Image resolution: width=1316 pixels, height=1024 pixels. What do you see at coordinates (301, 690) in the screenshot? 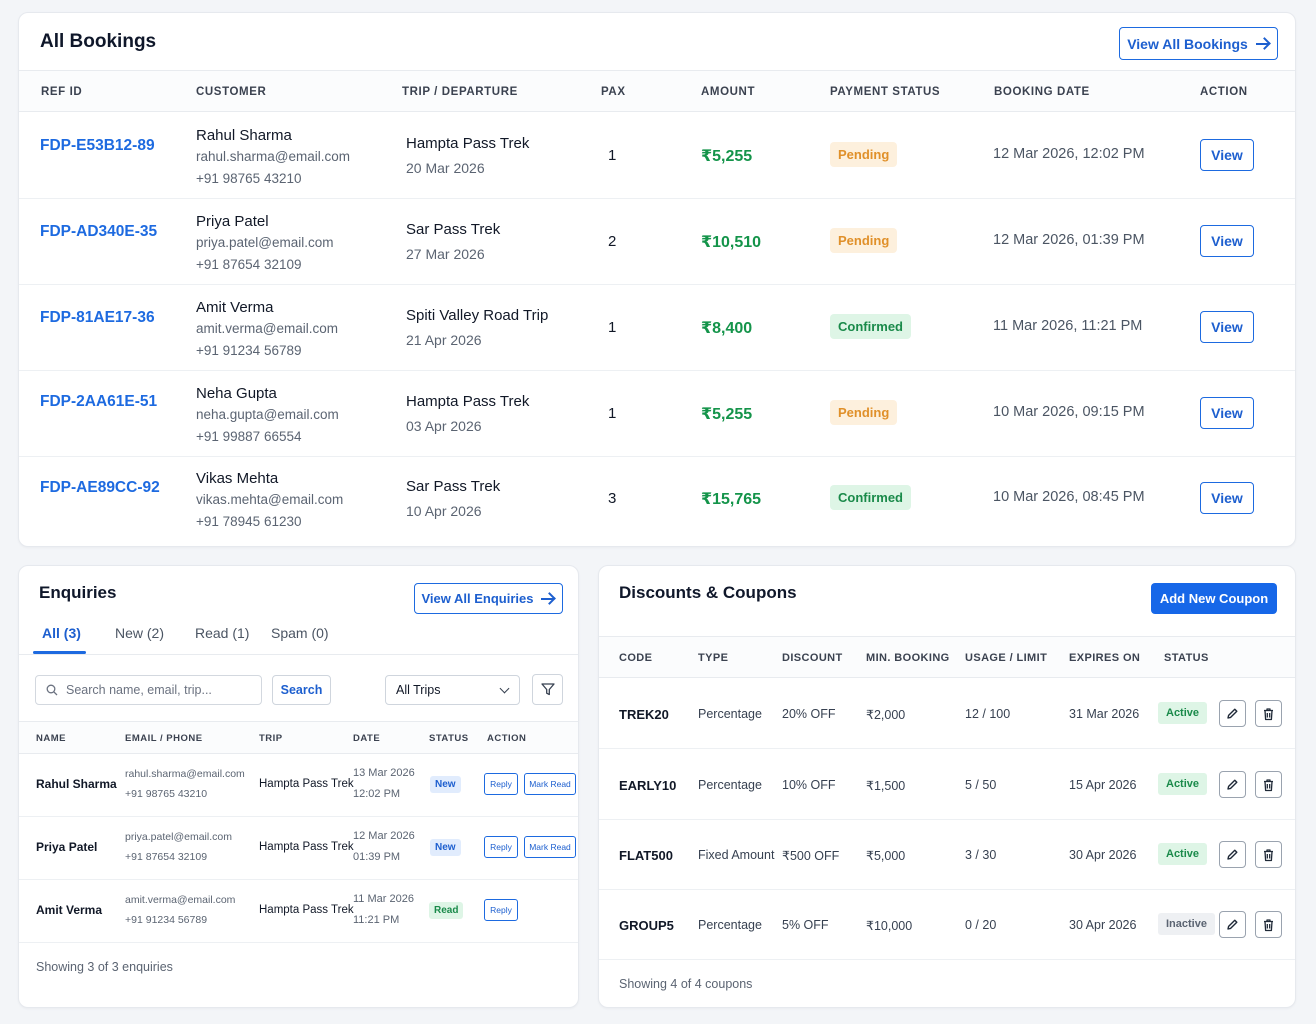
I see `search-button: Search` at bounding box center [301, 690].